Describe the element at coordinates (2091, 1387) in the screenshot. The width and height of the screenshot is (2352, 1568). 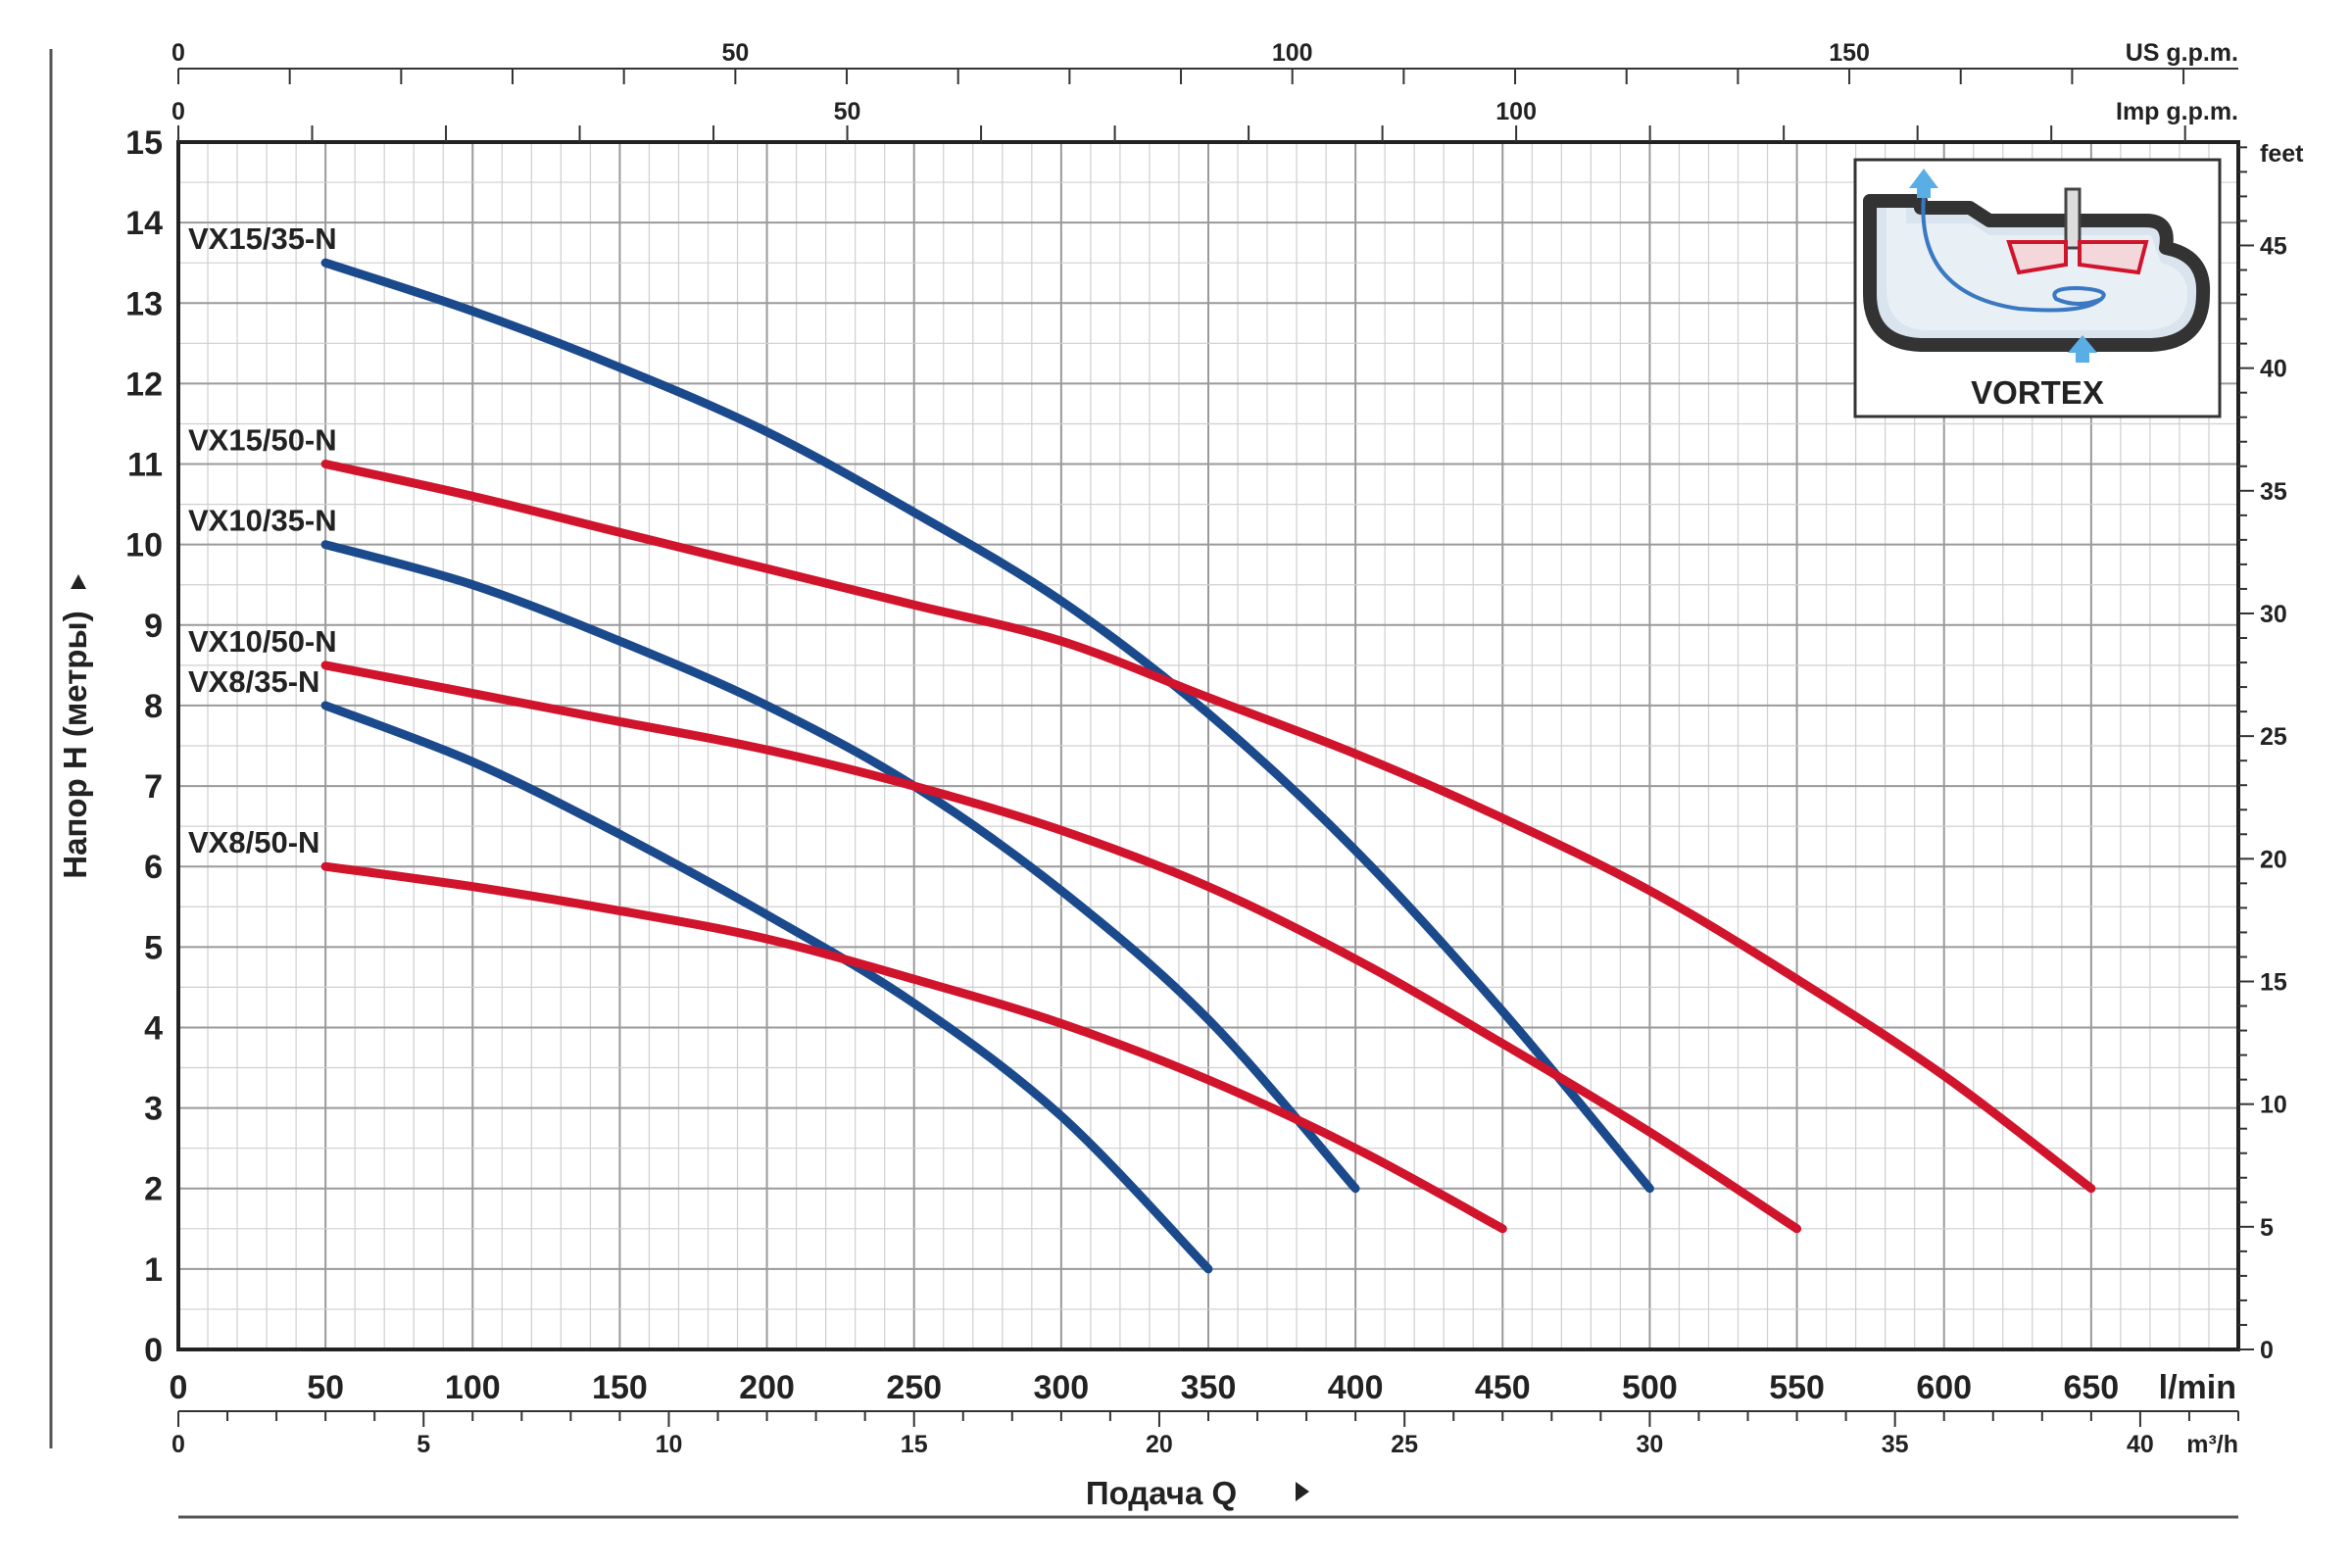
I see `x-tick-label: 650` at that location.